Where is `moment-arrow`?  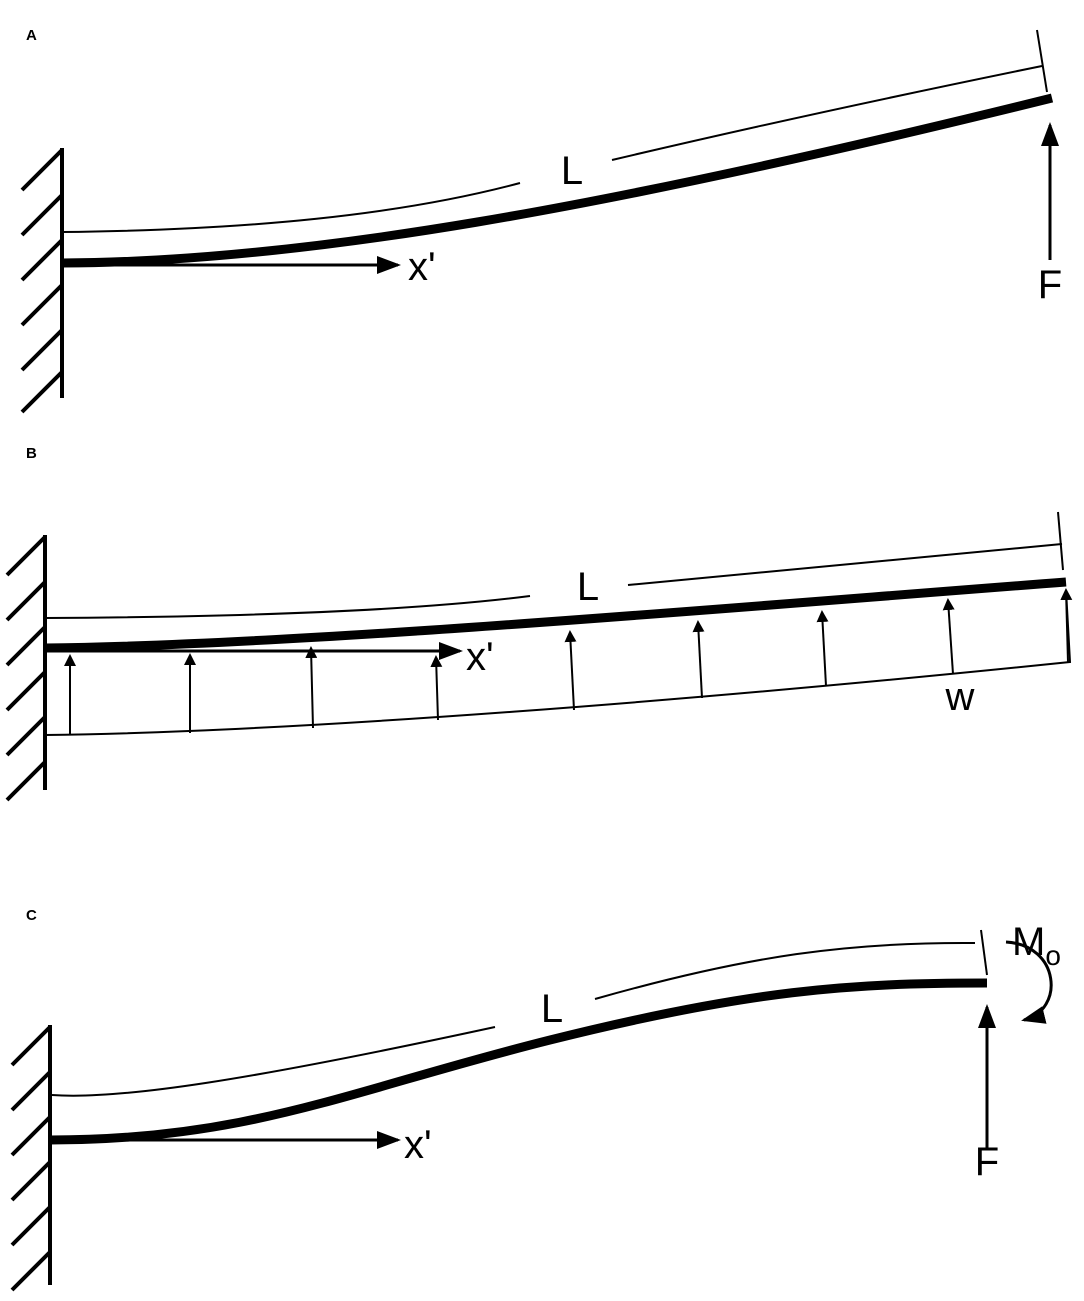
moment-arrow is located at coordinates (1029, 982).